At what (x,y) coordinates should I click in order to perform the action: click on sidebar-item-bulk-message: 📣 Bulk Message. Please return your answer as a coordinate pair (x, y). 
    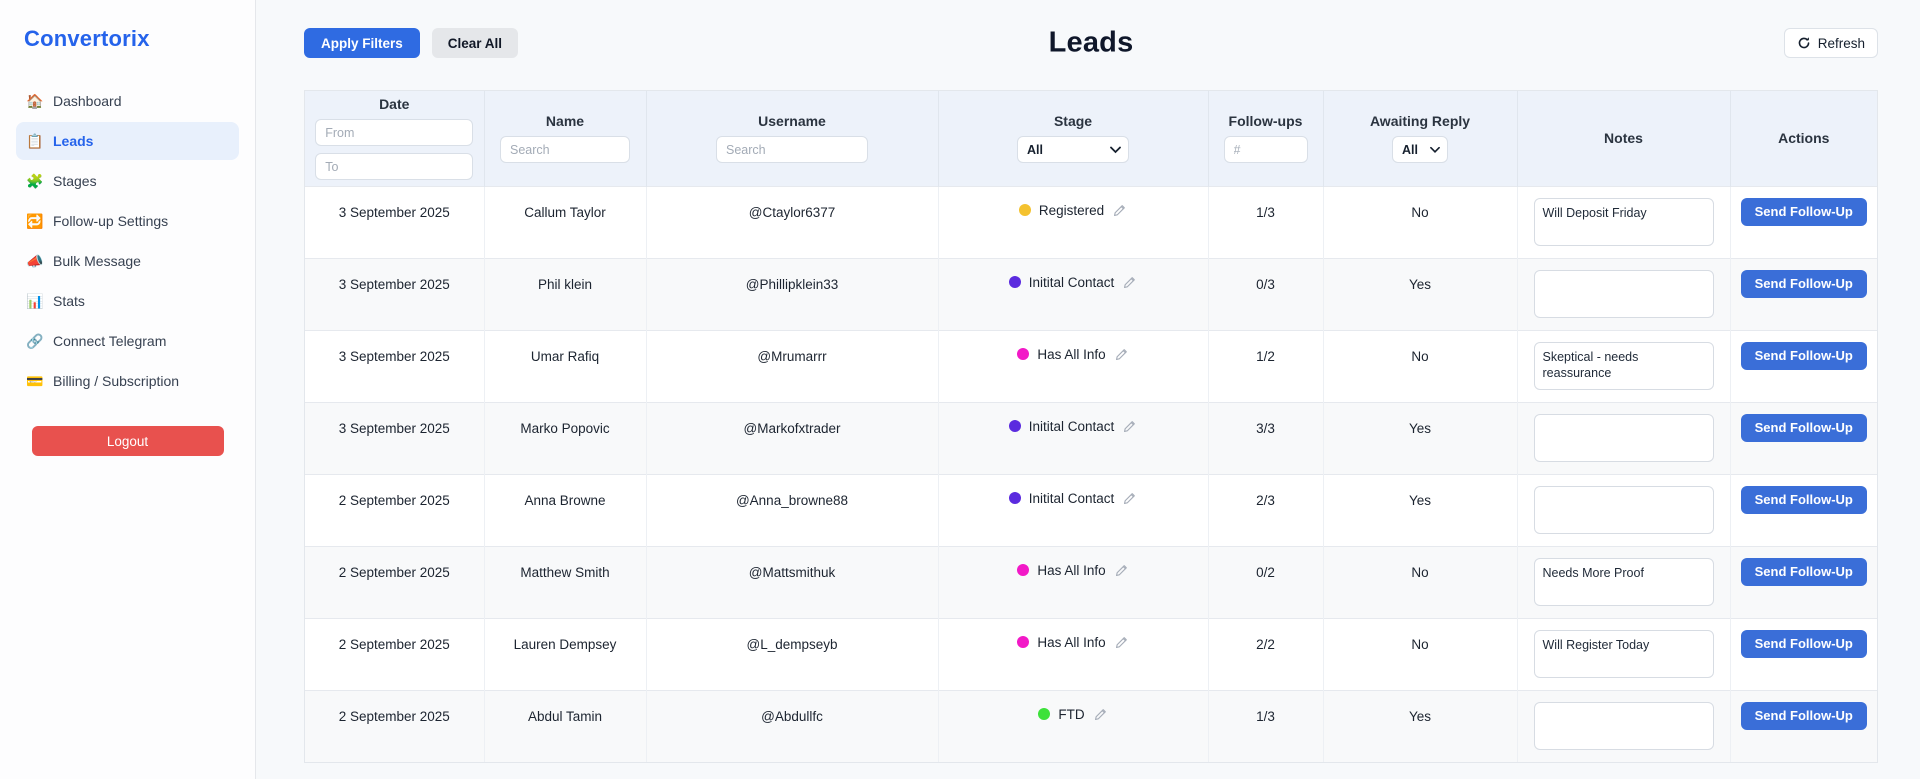
    Looking at the image, I should click on (127, 261).